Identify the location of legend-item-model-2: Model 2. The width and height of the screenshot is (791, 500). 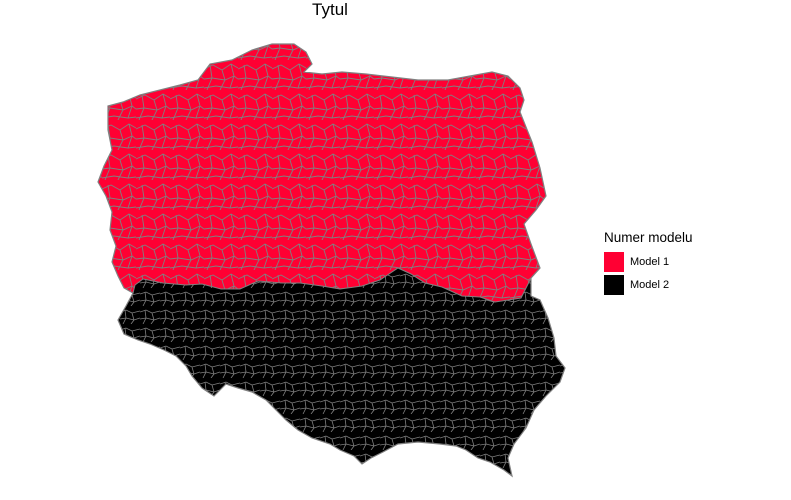
(648, 284).